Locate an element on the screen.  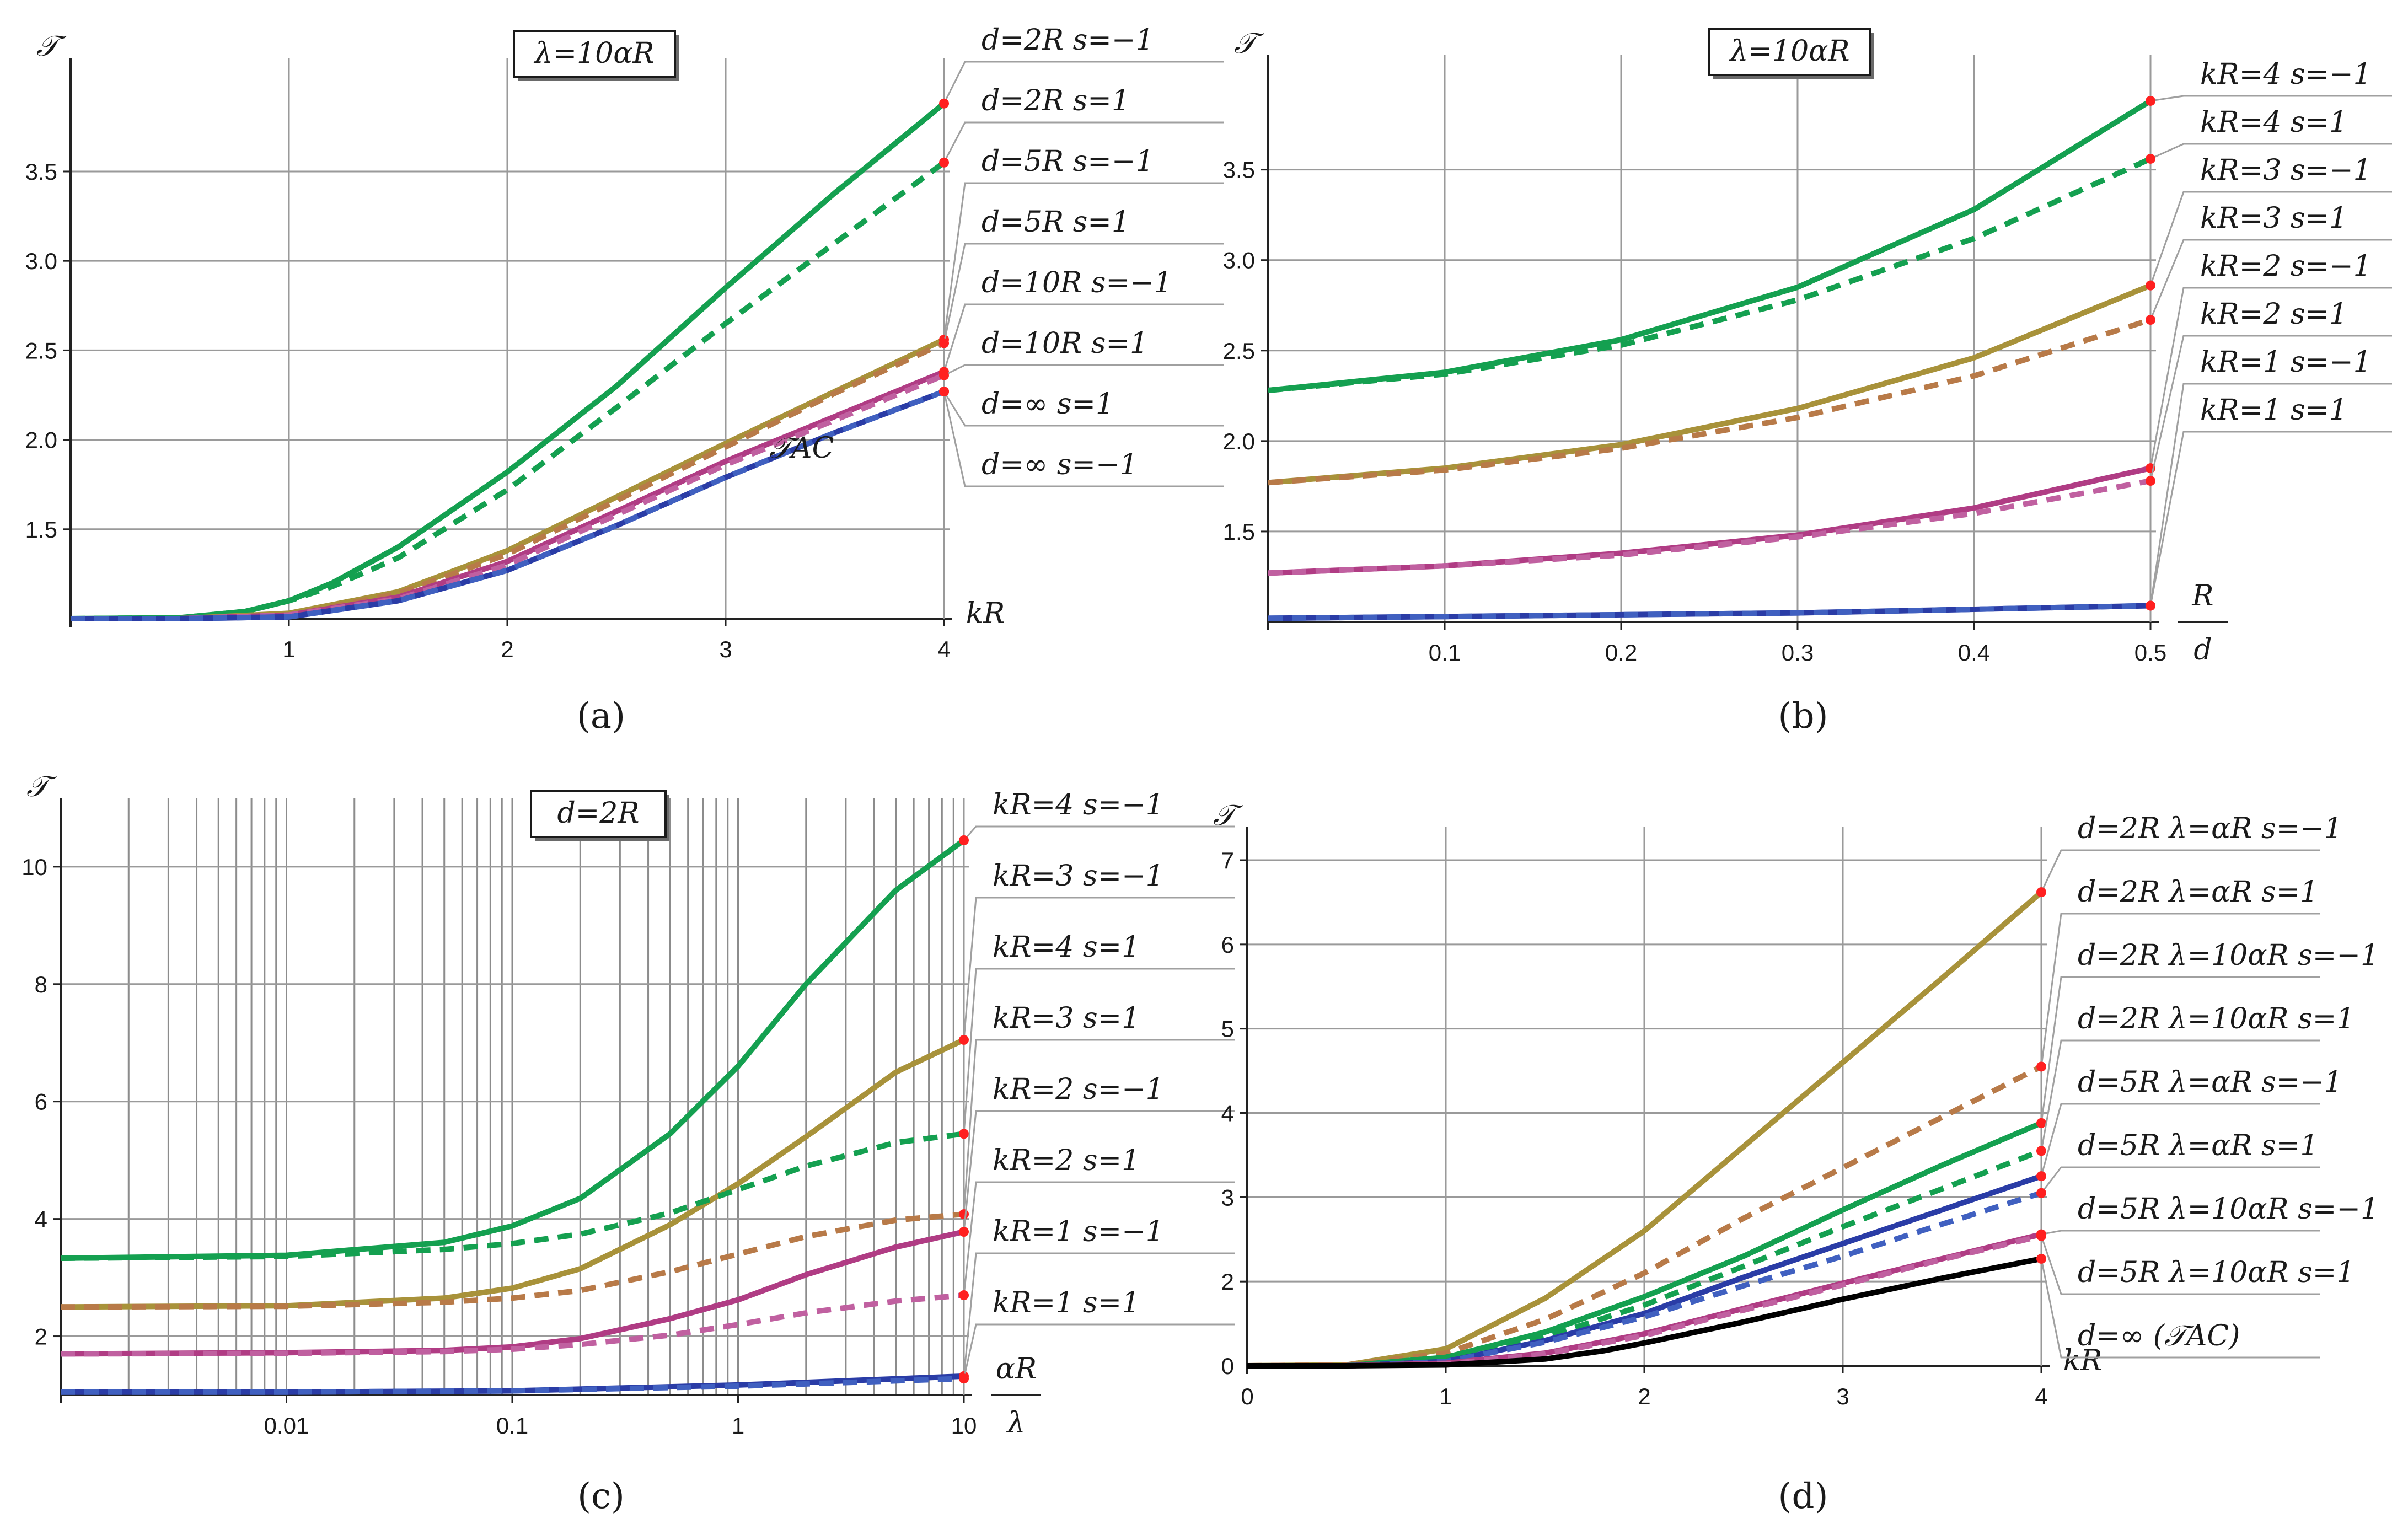
y-tick-label: 3.0 is located at coordinates (41, 261).